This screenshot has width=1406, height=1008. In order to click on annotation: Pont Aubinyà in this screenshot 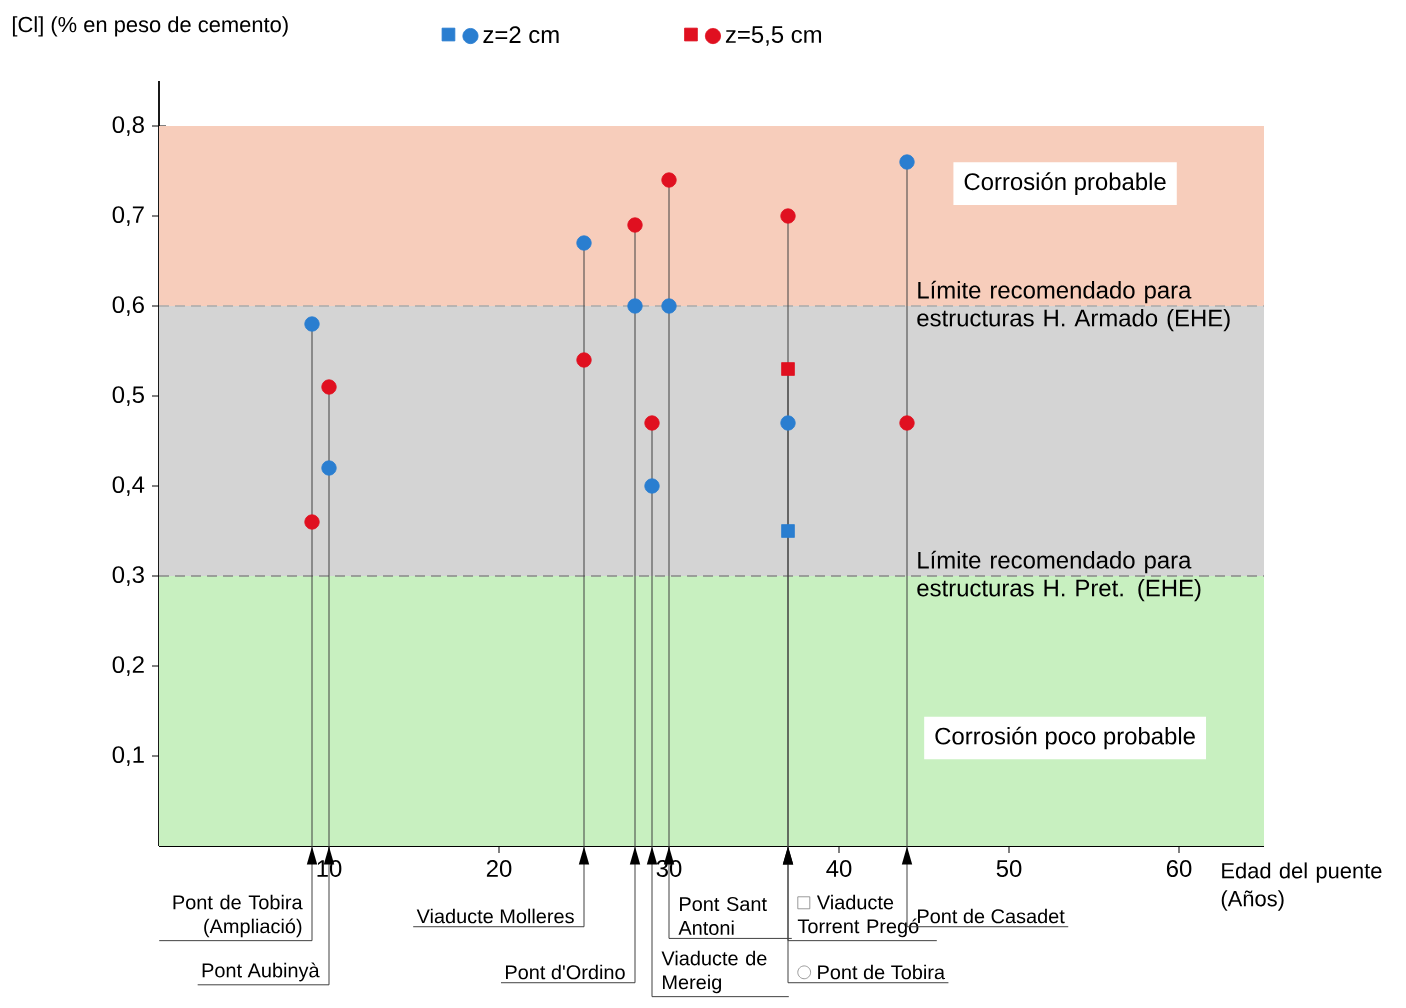, I will do `click(261, 972)`.